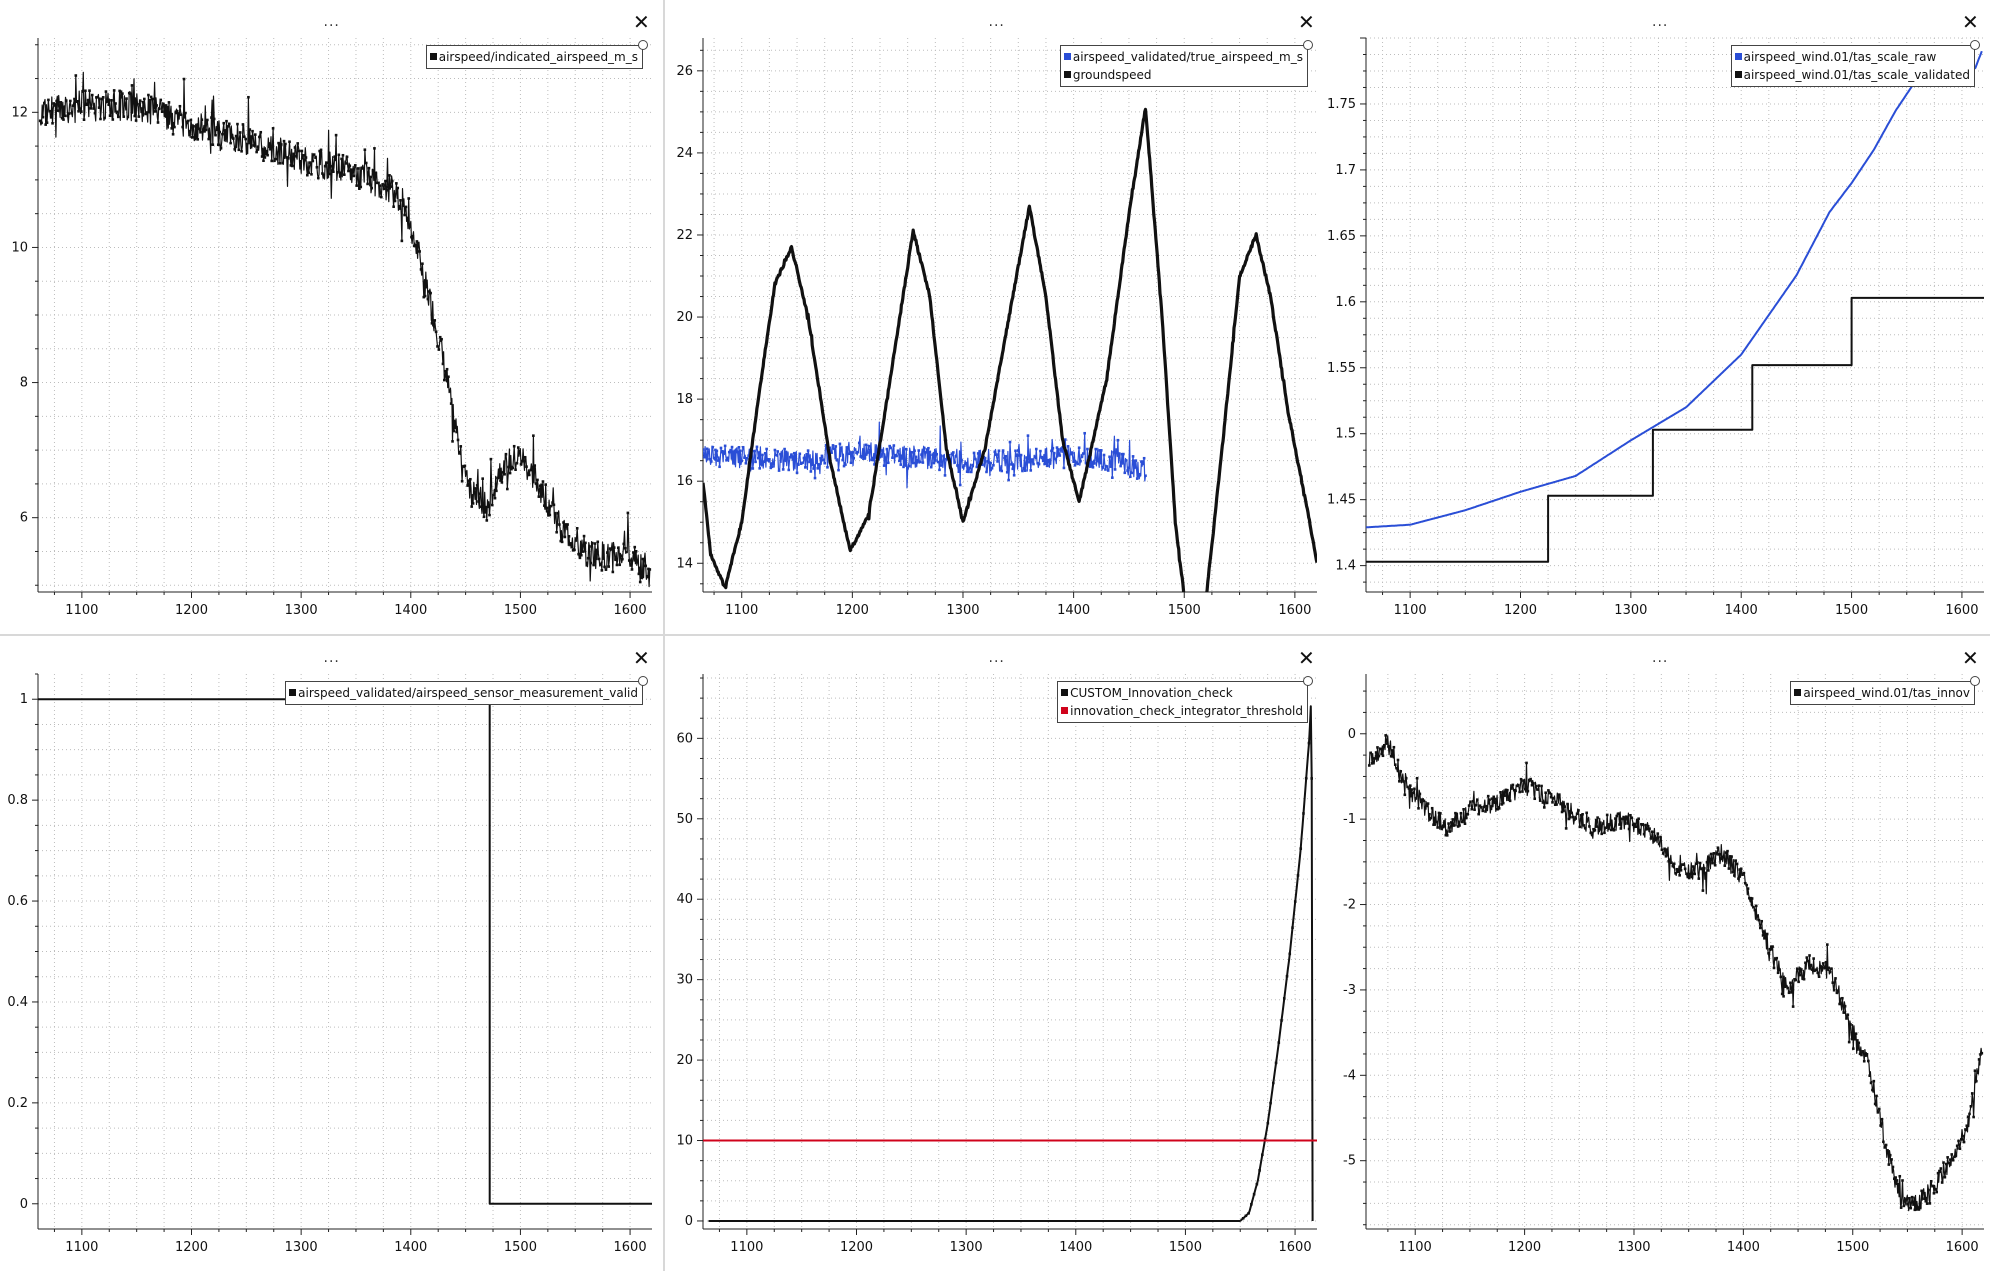  What do you see at coordinates (1342, 368) in the screenshot?
I see `y-tick-label: 1.55` at bounding box center [1342, 368].